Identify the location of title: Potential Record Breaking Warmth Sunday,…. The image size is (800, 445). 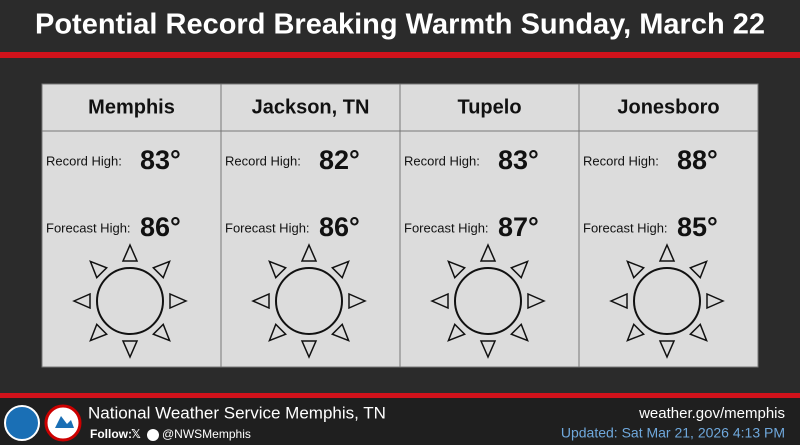
(400, 25).